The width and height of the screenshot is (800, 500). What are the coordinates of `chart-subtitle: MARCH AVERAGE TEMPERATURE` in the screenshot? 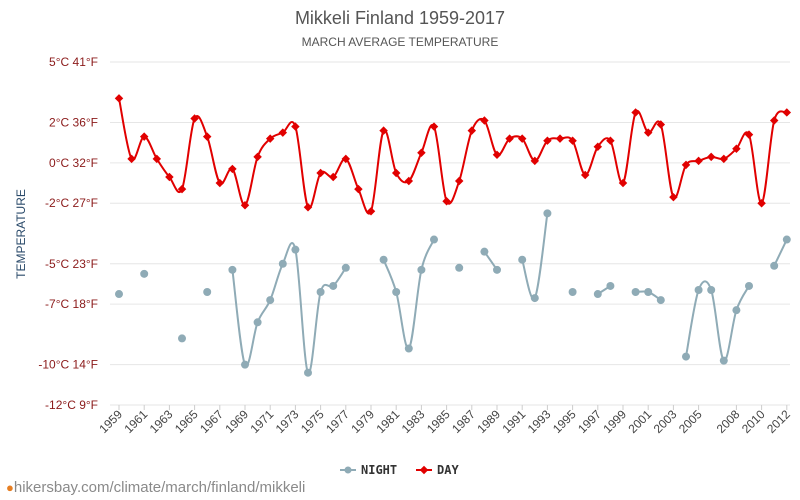 It's located at (400, 42).